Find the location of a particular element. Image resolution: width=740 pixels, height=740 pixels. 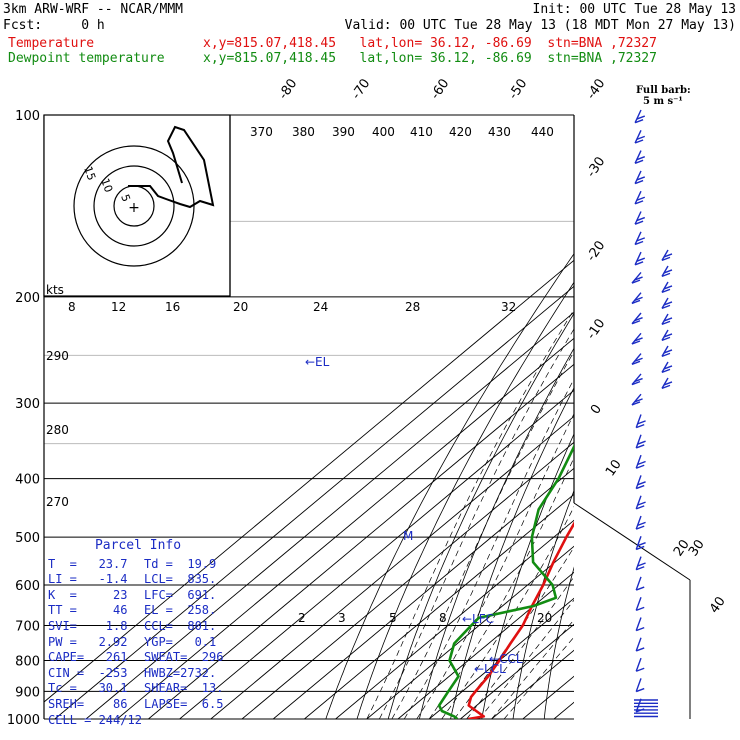

level-marker-el: ←EL is located at coordinates (317, 362).